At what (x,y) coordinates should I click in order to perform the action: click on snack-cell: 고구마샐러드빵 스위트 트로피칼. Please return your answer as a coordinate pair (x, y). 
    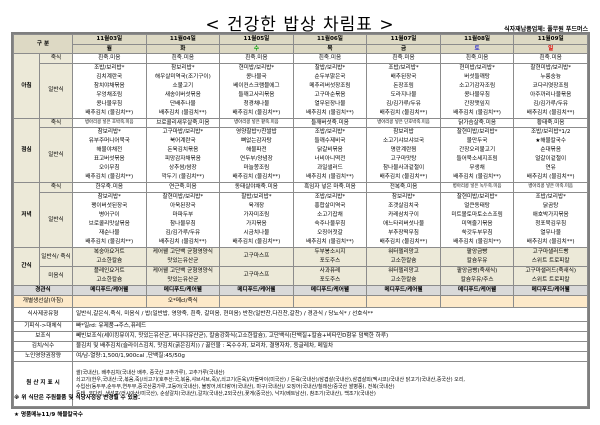
    Looking at the image, I should click on (550, 256).